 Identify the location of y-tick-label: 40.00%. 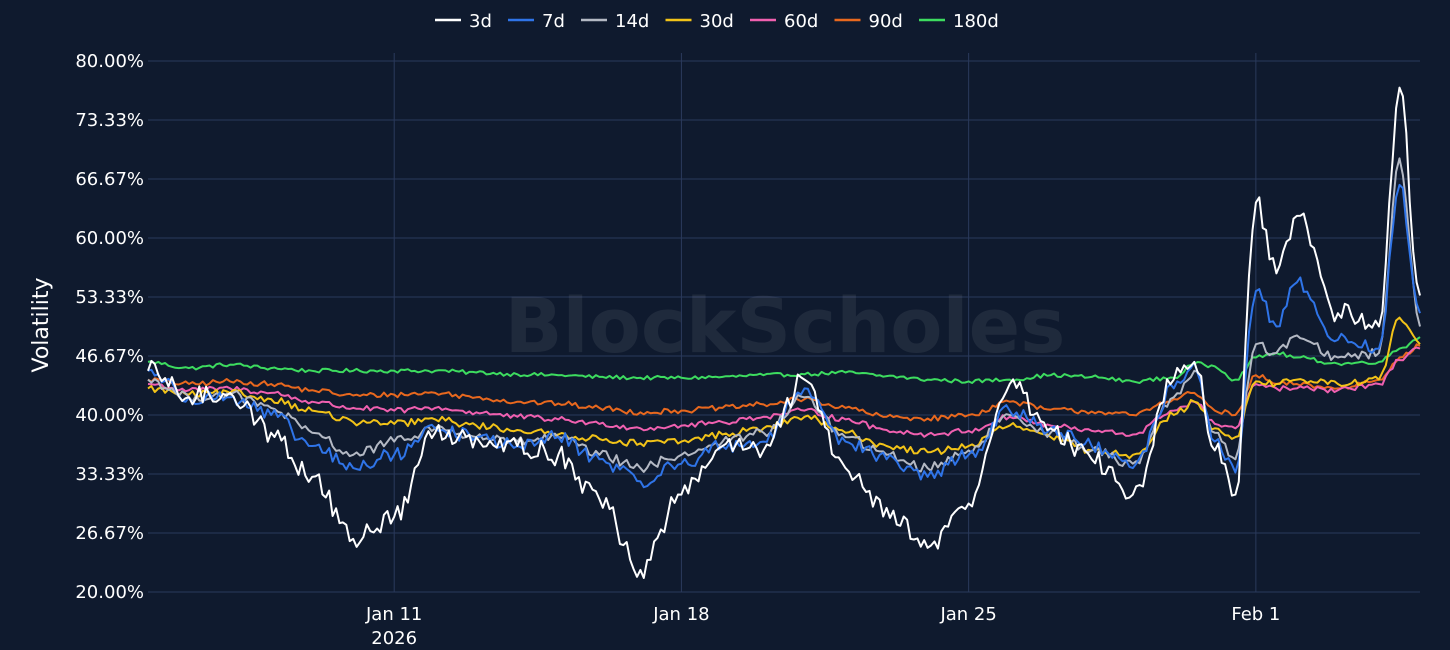
(109, 415).